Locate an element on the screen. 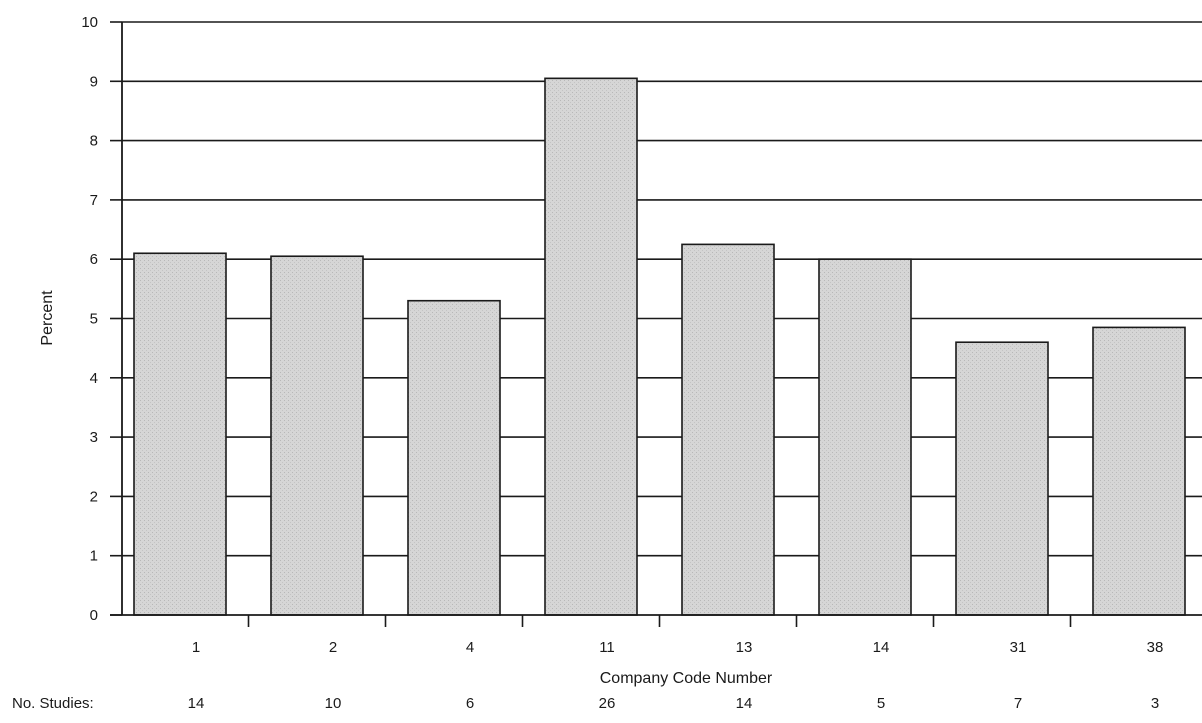 This screenshot has width=1202, height=723. studies-count-11: 26 is located at coordinates (607, 703).